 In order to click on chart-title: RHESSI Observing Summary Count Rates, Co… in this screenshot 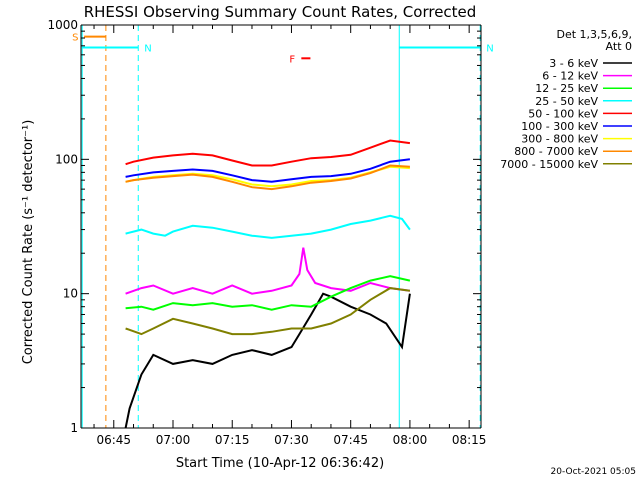, I will do `click(280, 12)`.